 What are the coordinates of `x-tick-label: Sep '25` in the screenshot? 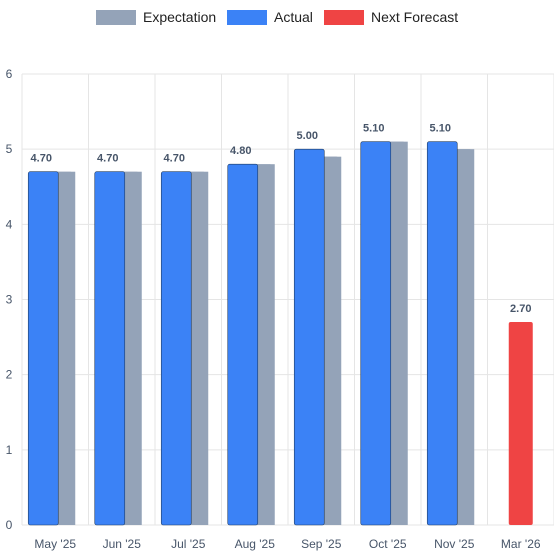 It's located at (321, 544).